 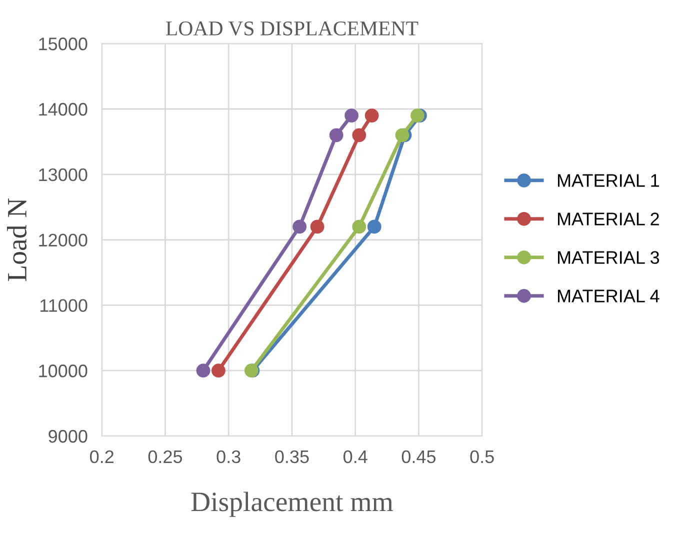 What do you see at coordinates (356, 457) in the screenshot?
I see `x-tick-label: 0.4` at bounding box center [356, 457].